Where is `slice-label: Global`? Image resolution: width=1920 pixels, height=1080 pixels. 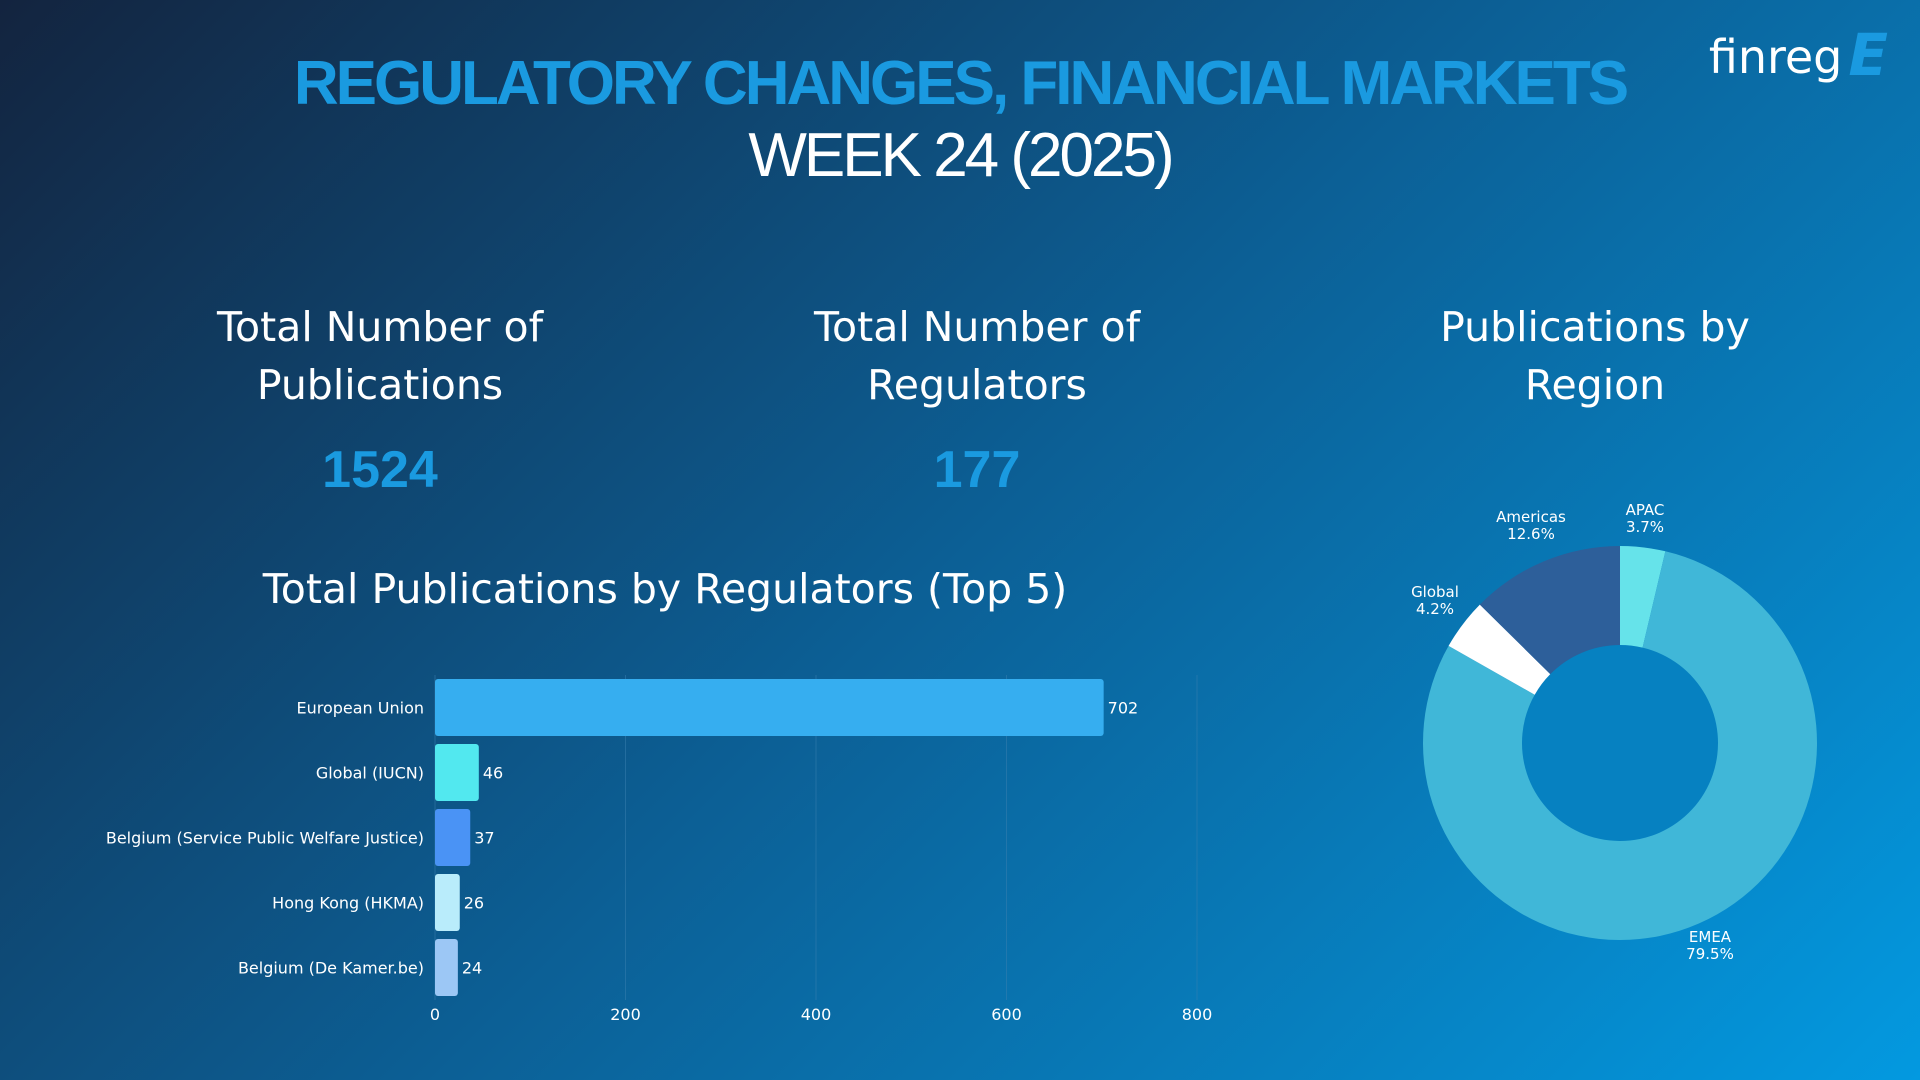 slice-label: Global is located at coordinates (1435, 592).